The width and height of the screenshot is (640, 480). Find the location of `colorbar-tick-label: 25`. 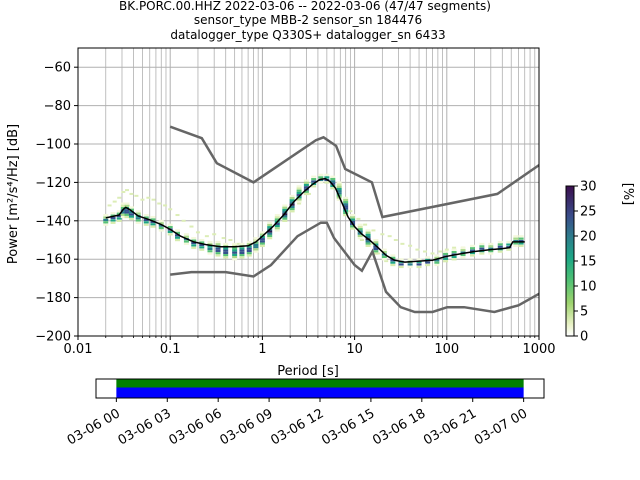

colorbar-tick-label: 25 is located at coordinates (588, 212).